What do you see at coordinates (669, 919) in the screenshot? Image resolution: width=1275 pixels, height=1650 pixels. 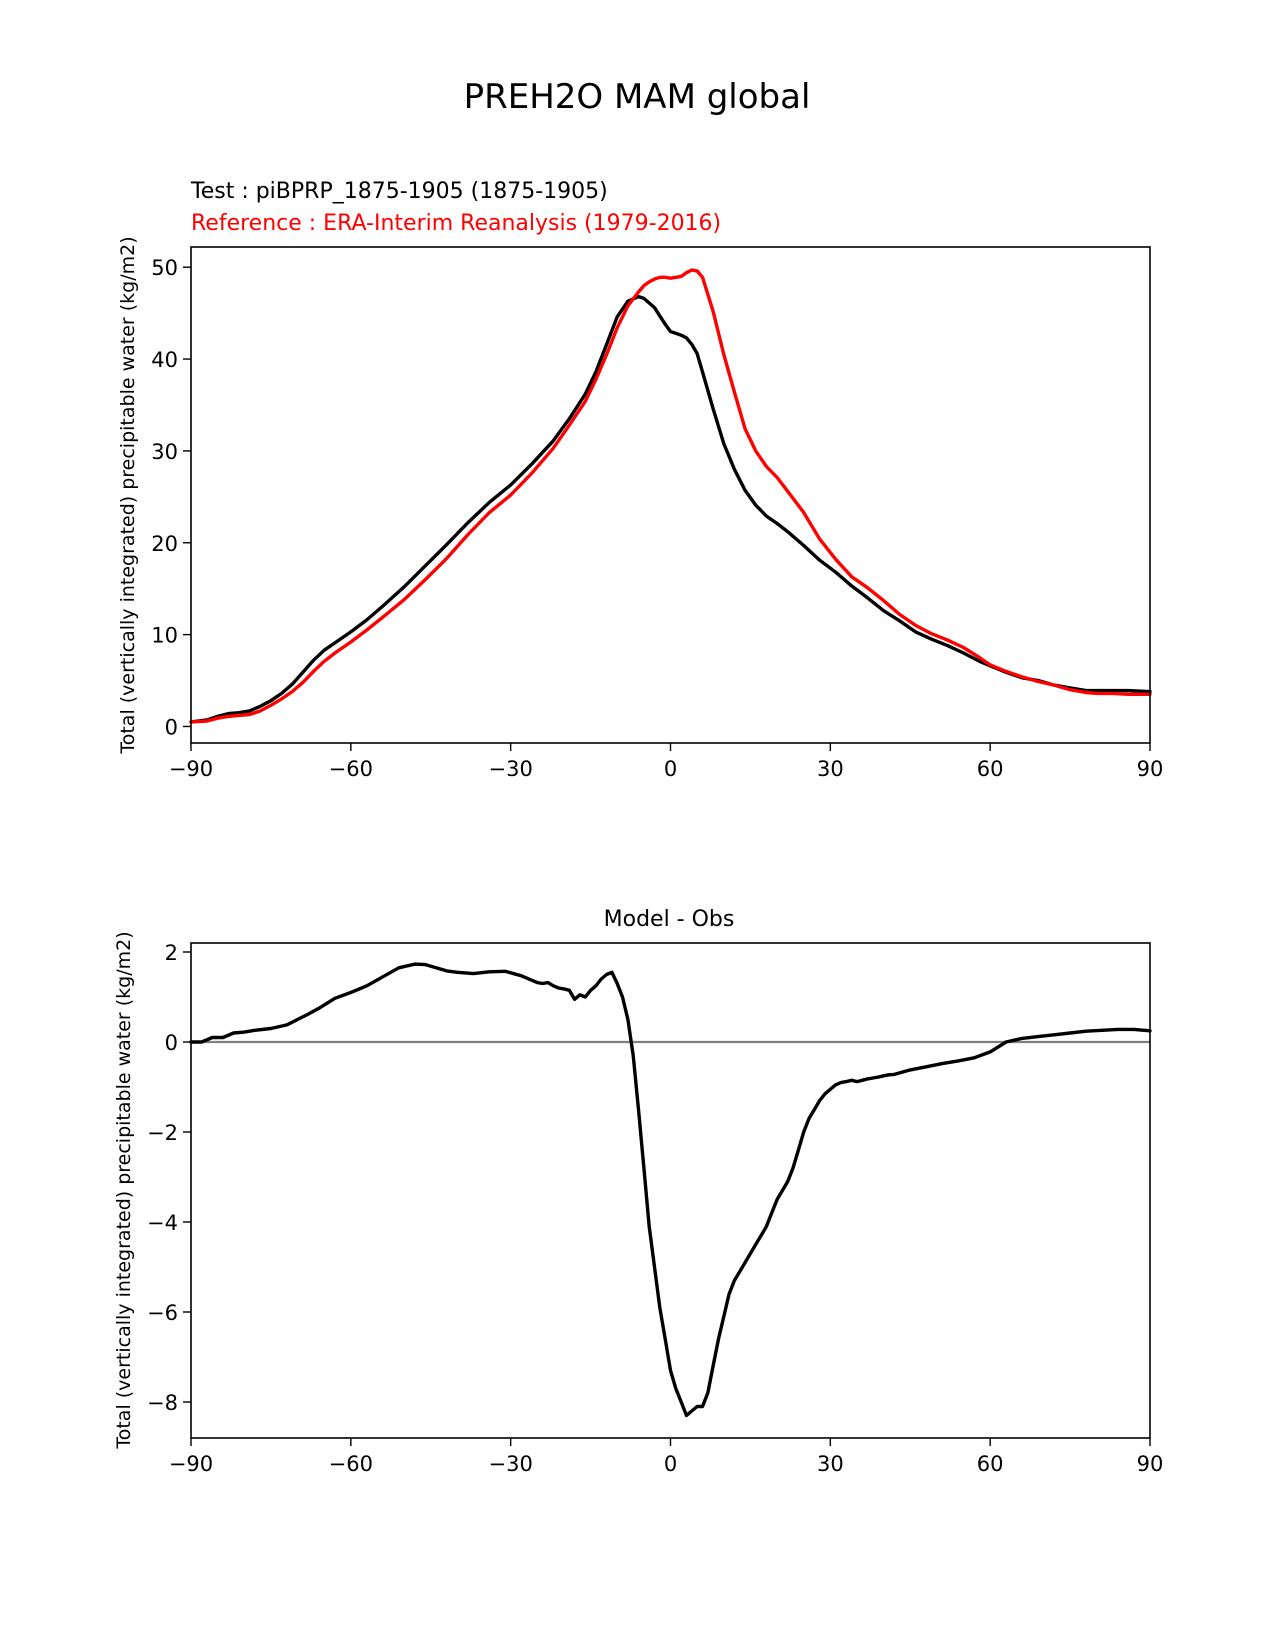 I see `bottom-panel-title: Model - Obs` at bounding box center [669, 919].